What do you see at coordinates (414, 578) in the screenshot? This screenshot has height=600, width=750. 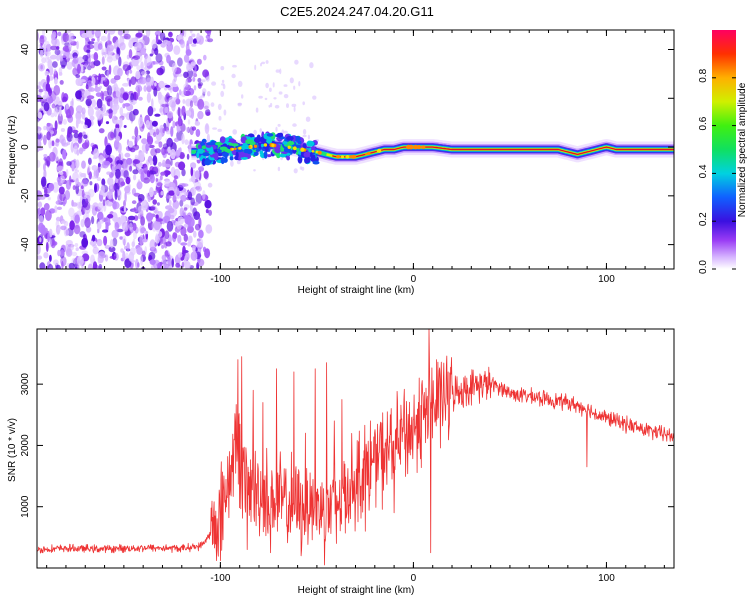 I see `x-tick-label: 0` at bounding box center [414, 578].